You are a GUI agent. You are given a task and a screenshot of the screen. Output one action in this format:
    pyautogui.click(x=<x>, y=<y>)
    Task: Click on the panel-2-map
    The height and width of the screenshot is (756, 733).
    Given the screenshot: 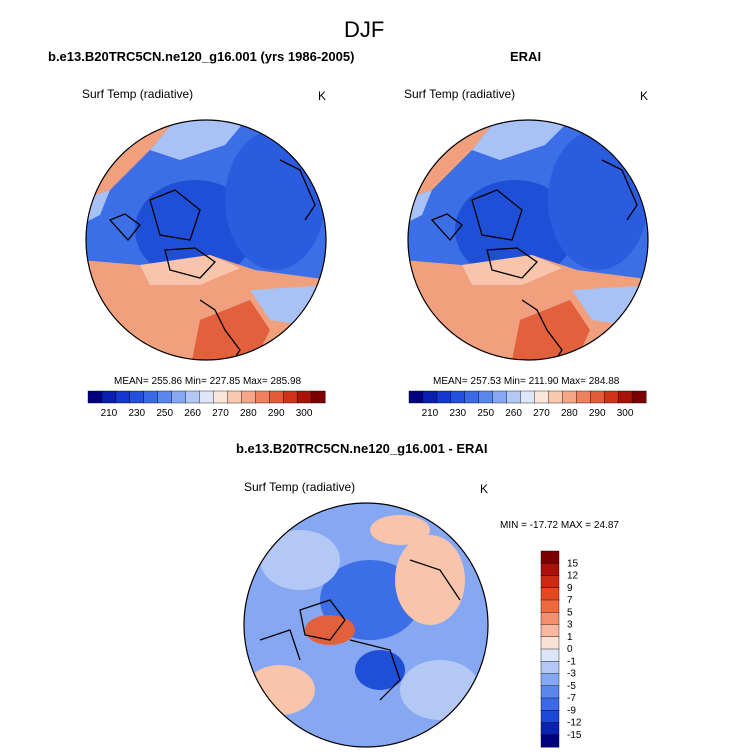 What is the action you would take?
    pyautogui.click(x=528, y=240)
    